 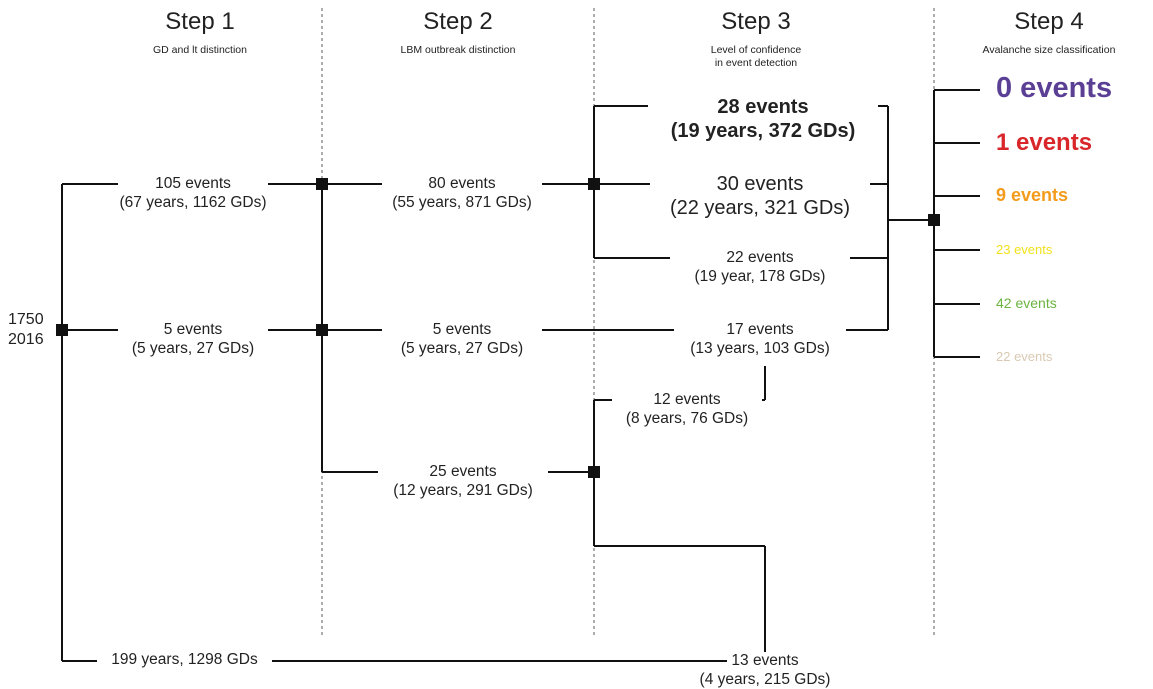 What do you see at coordinates (763, 107) in the screenshot?
I see `step3-high-events: 28 events` at bounding box center [763, 107].